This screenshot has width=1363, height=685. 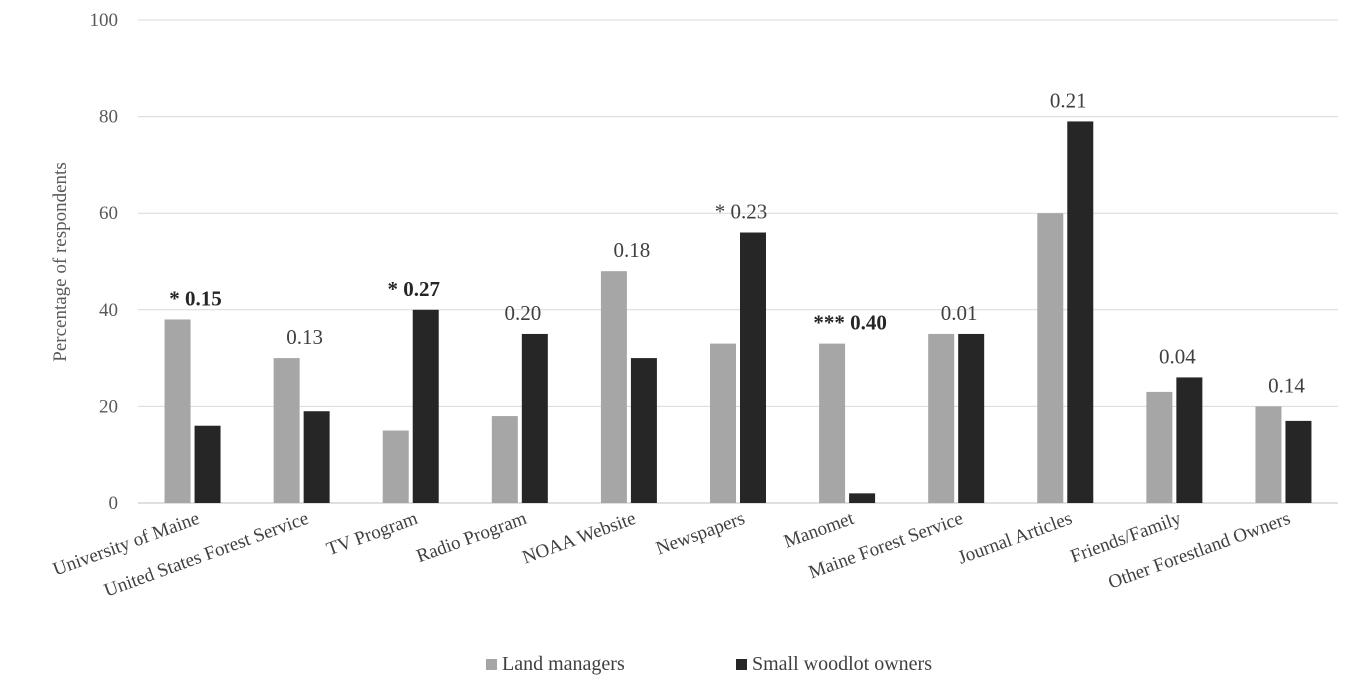 I want to click on significance-label: 0.21, so click(x=1068, y=100).